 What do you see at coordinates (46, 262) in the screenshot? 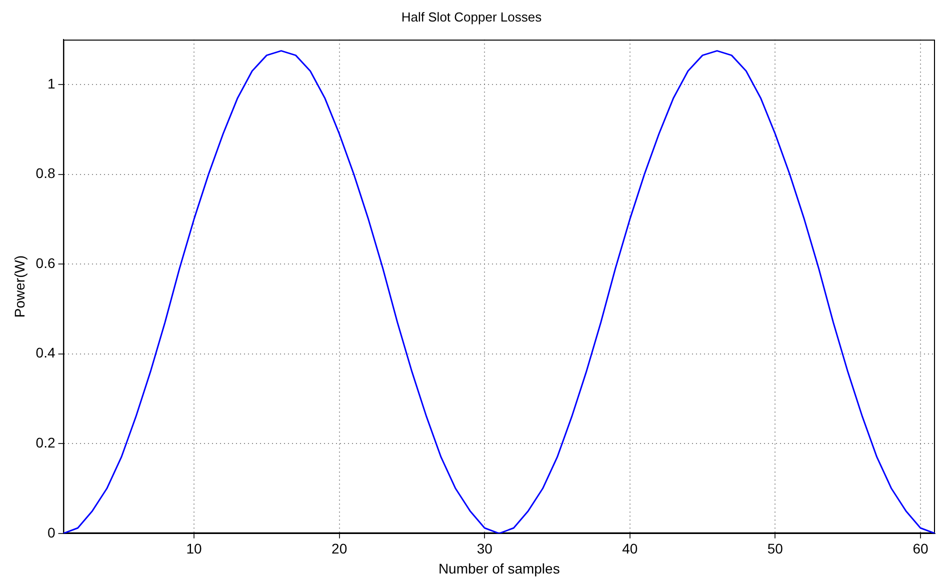
I see `y-tick-label: 0.6` at bounding box center [46, 262].